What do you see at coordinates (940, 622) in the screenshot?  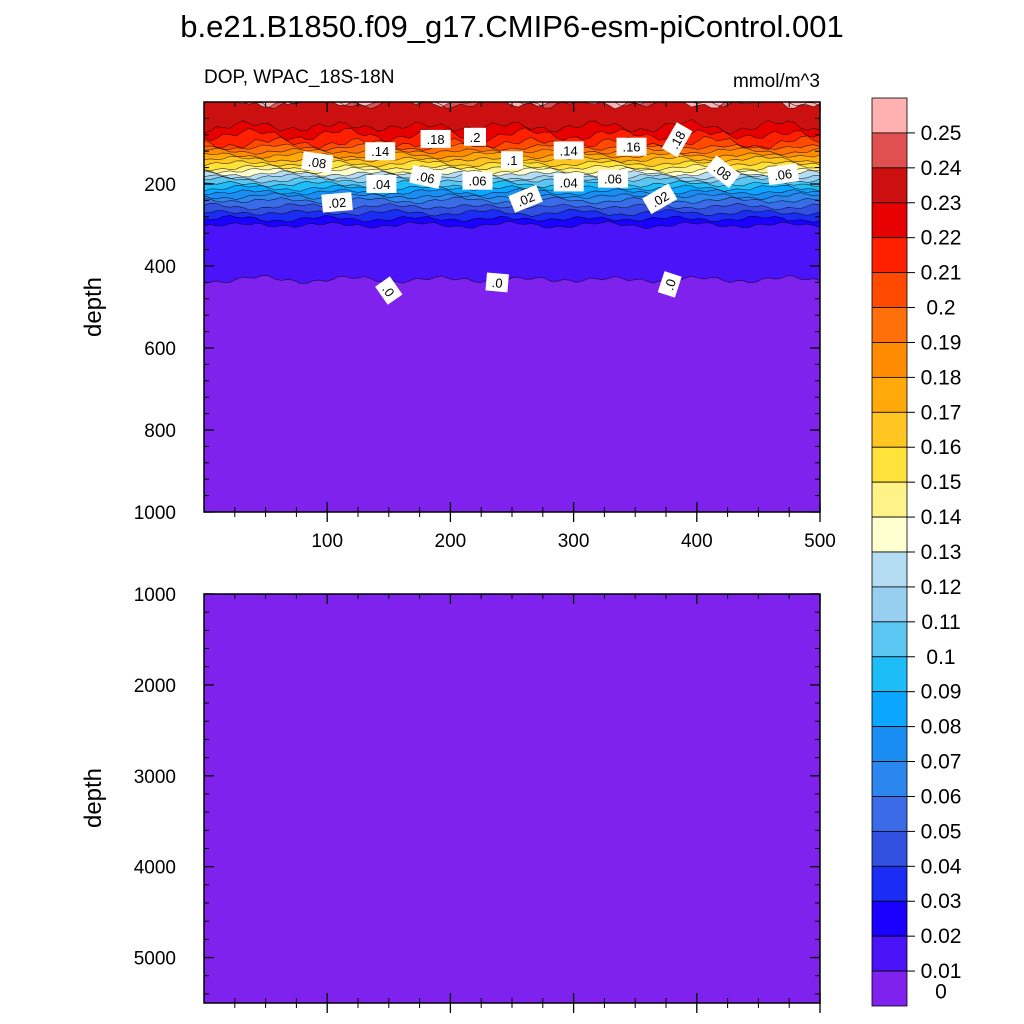 I see `colorbar-label: 0.11` at bounding box center [940, 622].